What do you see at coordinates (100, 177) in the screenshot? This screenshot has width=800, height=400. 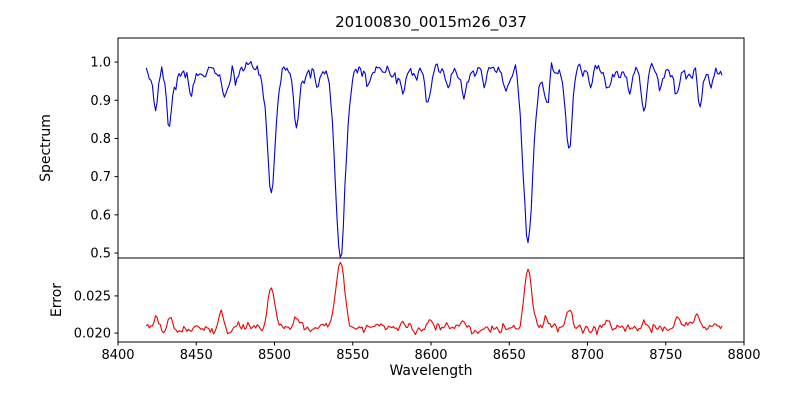 I see `spectrum-ytick-label: 0.7` at bounding box center [100, 177].